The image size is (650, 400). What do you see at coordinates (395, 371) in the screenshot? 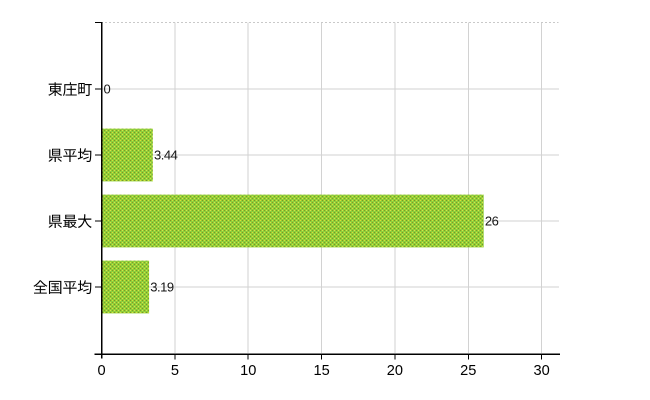
I see `svg-text: 20` at bounding box center [395, 371].